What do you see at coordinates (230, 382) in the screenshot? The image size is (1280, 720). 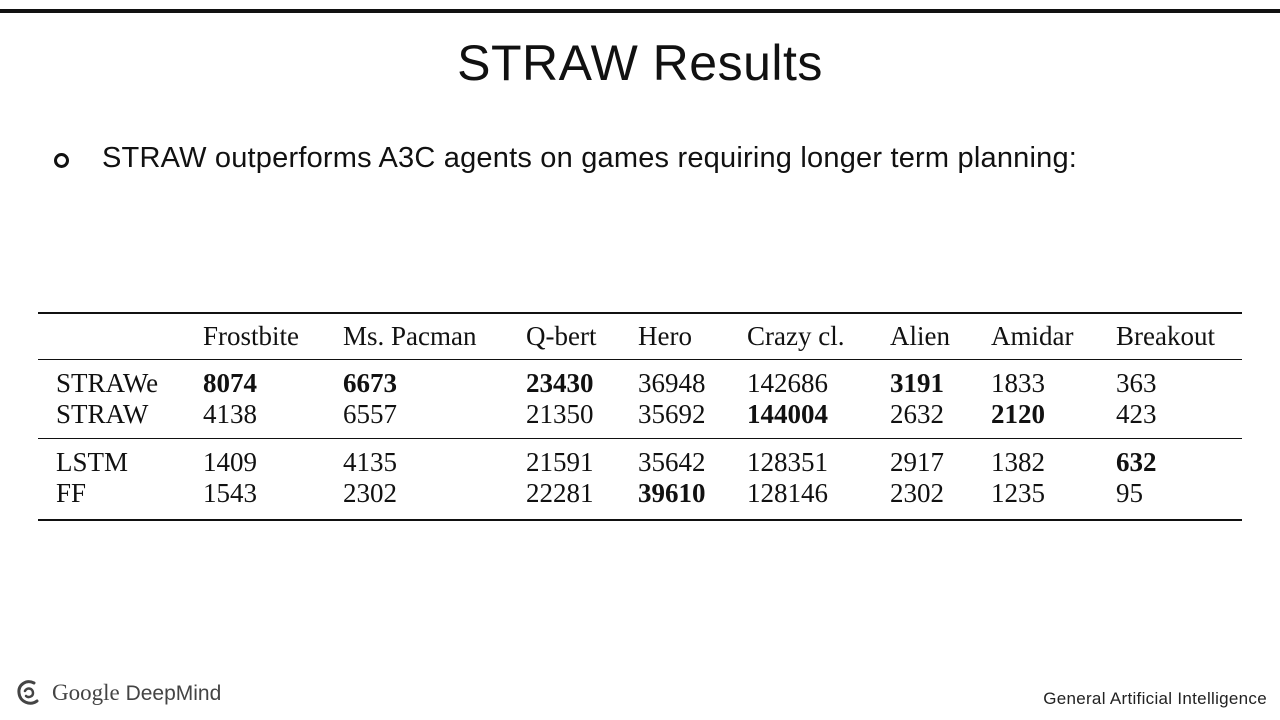 I see `table-cell: 8074` at bounding box center [230, 382].